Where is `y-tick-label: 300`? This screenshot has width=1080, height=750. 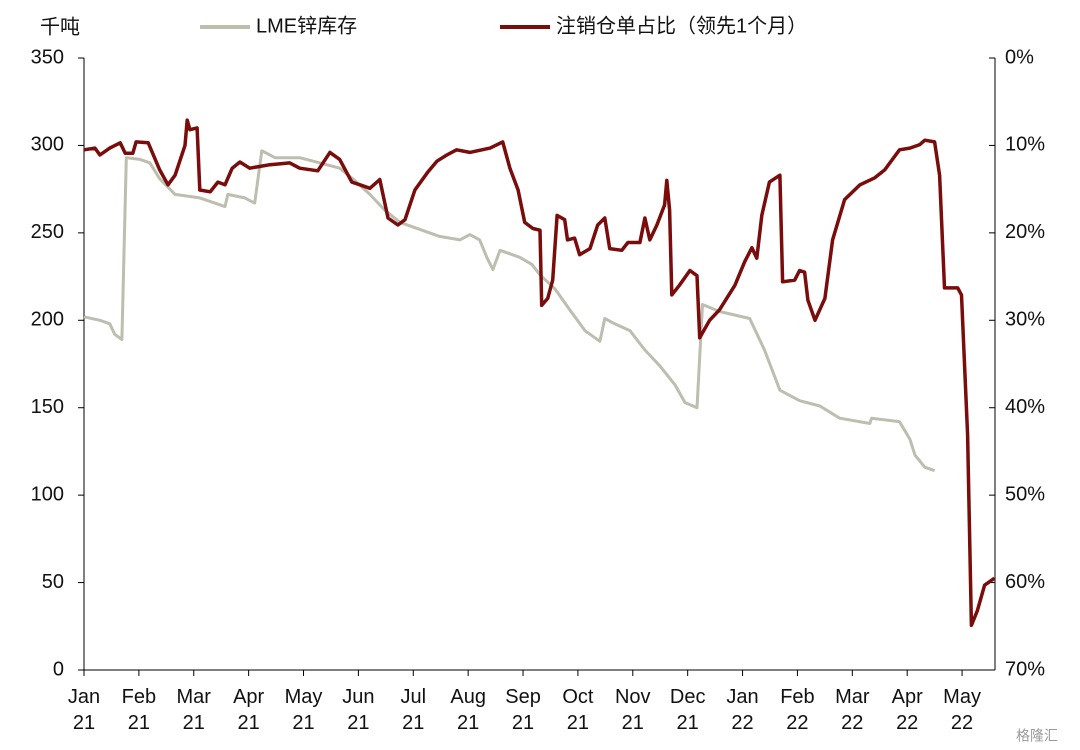 y-tick-label: 300 is located at coordinates (47, 145).